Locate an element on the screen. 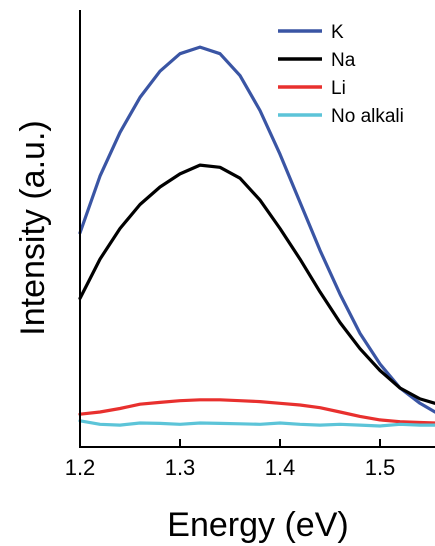 Image resolution: width=435 pixels, height=546 pixels. x-tick-label: 1.2 is located at coordinates (80, 467).